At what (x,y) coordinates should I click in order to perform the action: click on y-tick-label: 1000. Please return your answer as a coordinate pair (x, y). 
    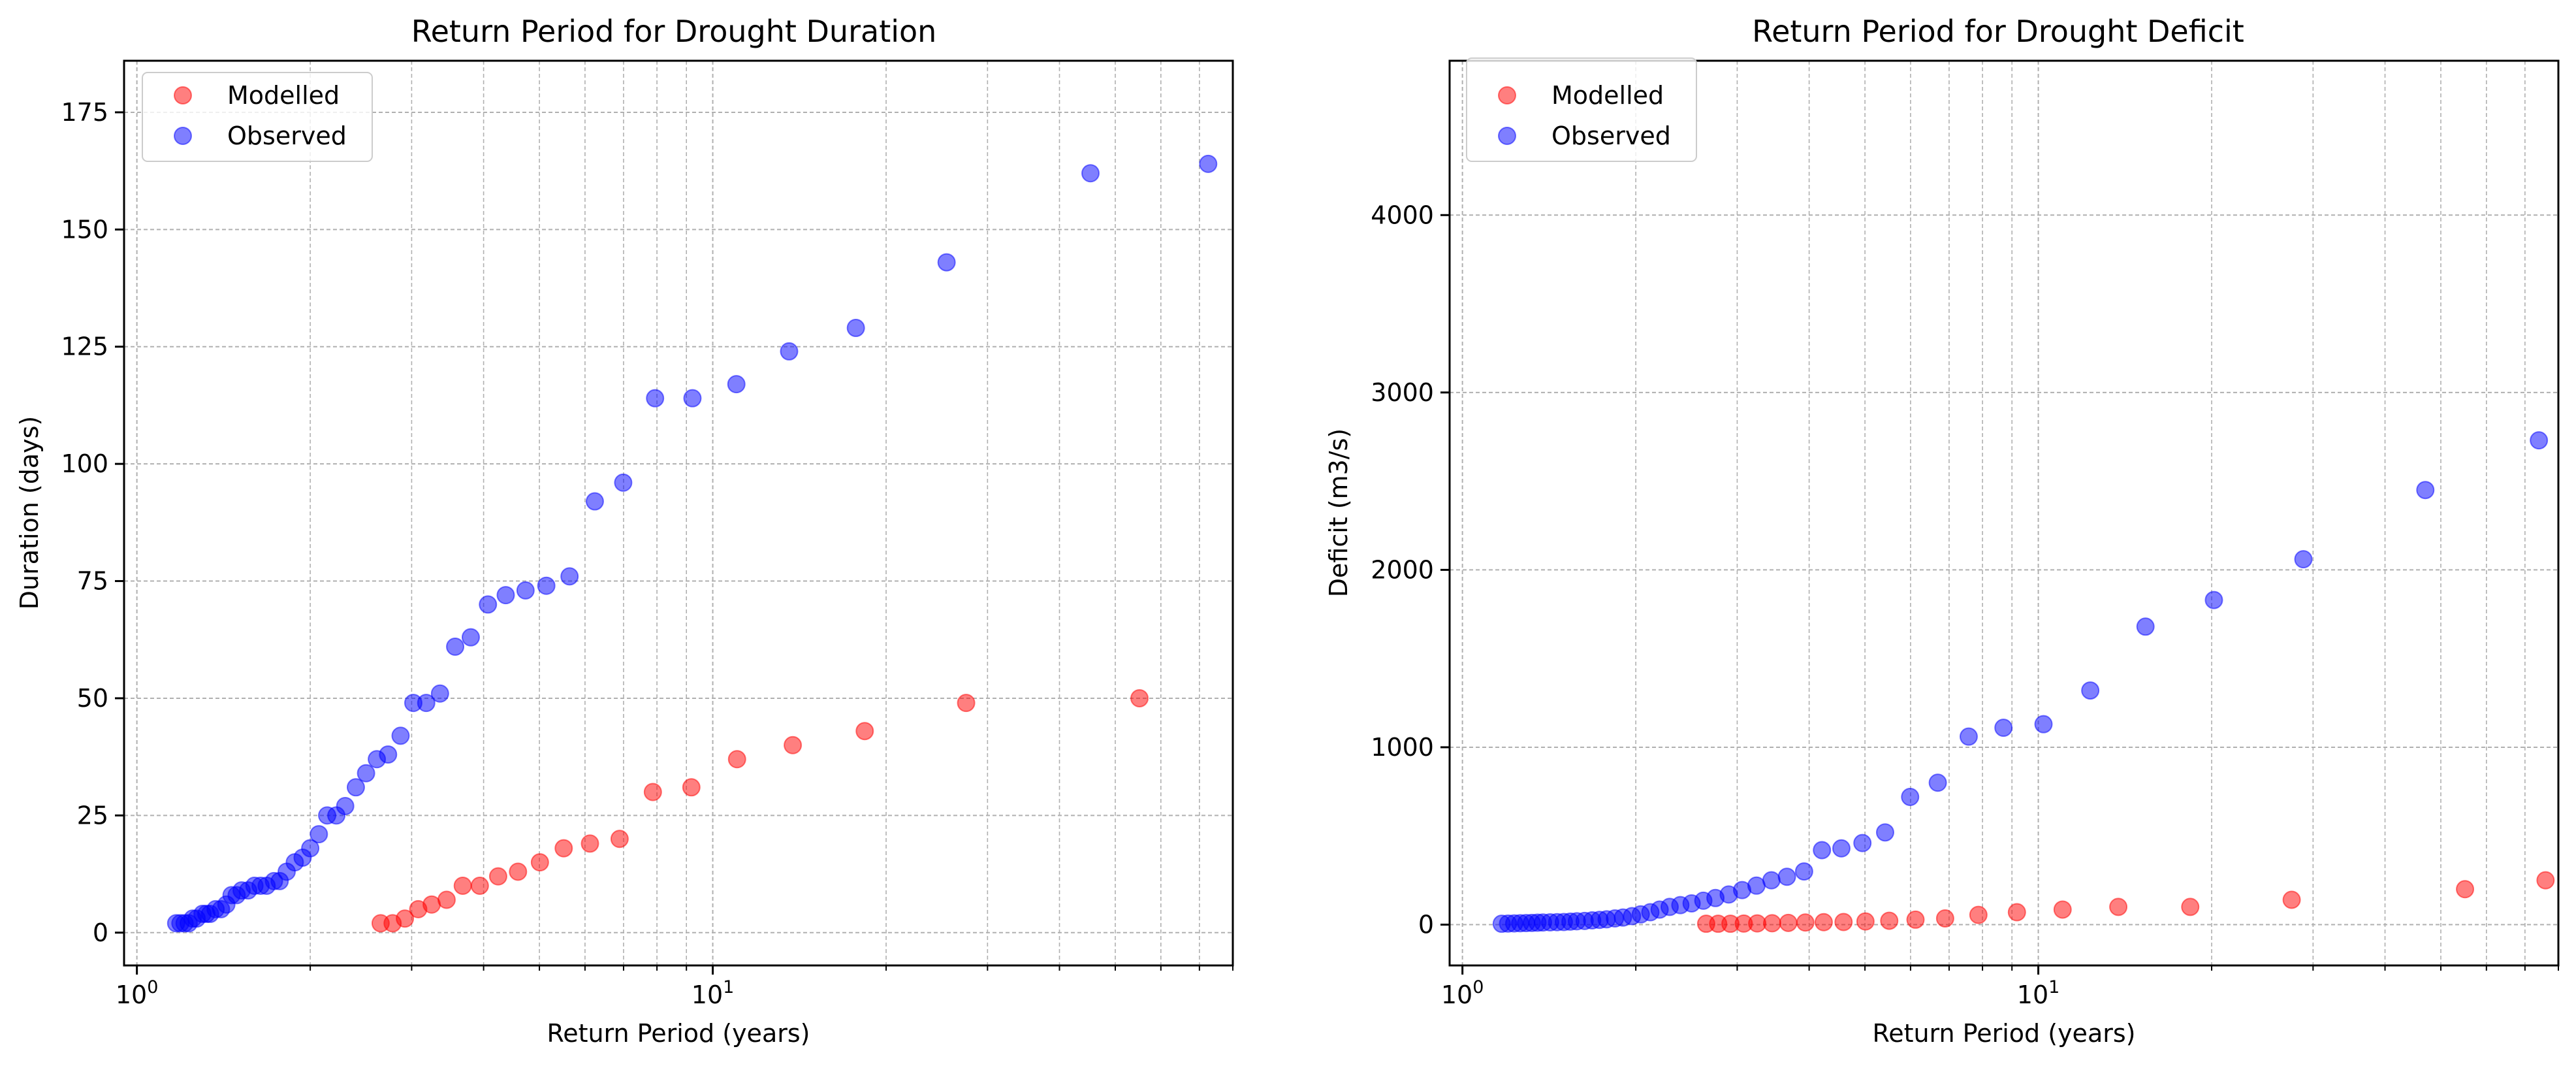
    Looking at the image, I should click on (1403, 748).